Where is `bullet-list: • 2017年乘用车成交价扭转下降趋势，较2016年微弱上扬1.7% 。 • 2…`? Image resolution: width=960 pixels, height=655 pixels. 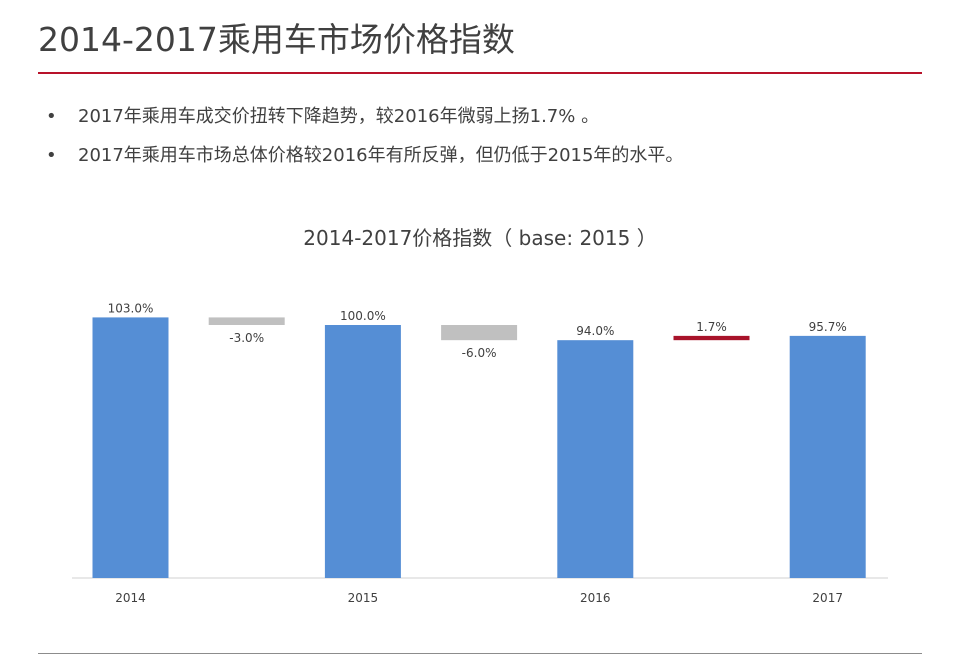
bullet-list: • 2017年乘用车成交价扭转下降趋势，较2016年微弱上扬1.7% 。 • 2… is located at coordinates (364, 141).